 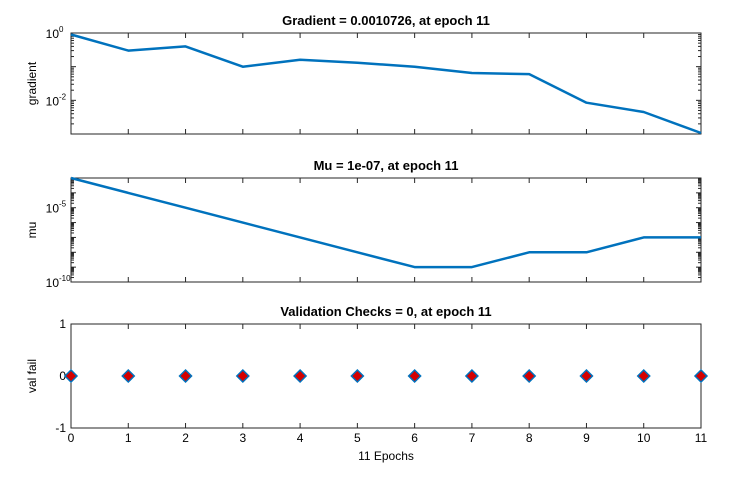 I want to click on panel-title: Gradient = 0.0010726, at epoch 11, so click(x=386, y=20).